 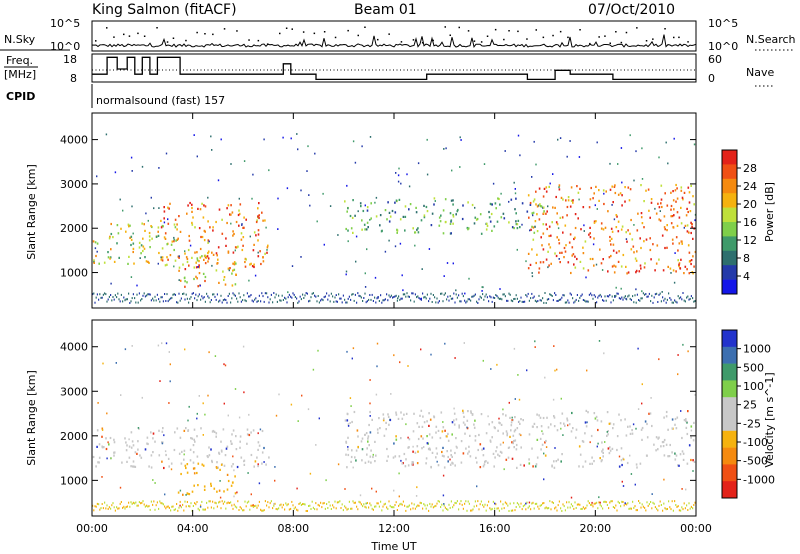 I want to click on colorbar-tick-label: 16, so click(x=750, y=222).